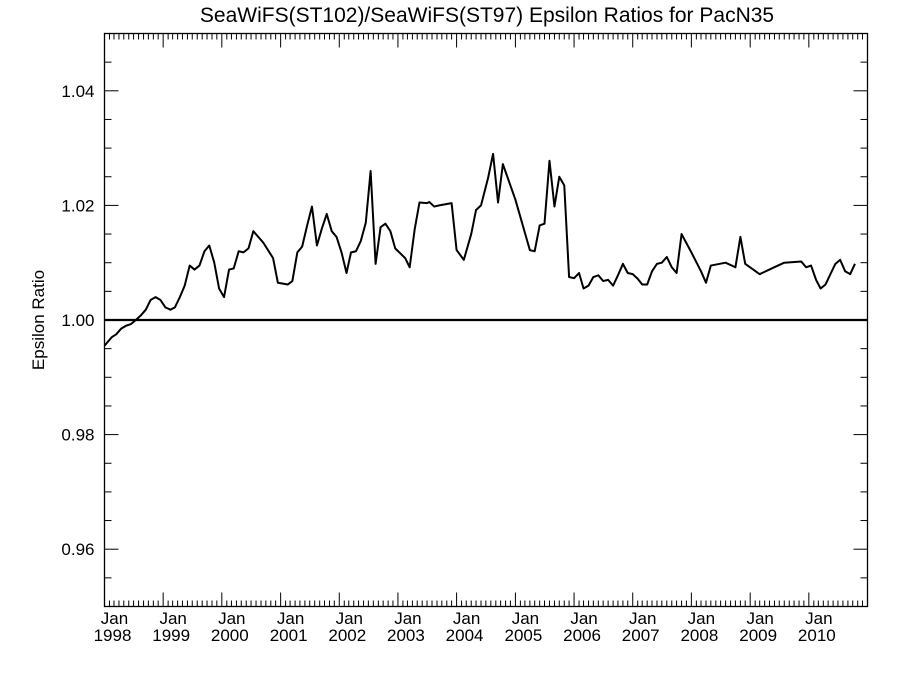 This screenshot has width=900, height=675. What do you see at coordinates (38, 320) in the screenshot?
I see `y-axis-label: Epsilon Ratio` at bounding box center [38, 320].